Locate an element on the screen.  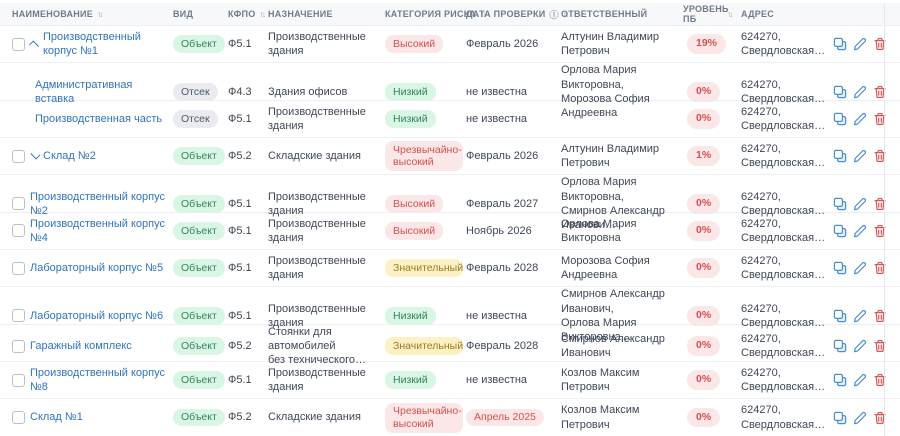
date-cell: Февраль 2027 is located at coordinates (513, 204).